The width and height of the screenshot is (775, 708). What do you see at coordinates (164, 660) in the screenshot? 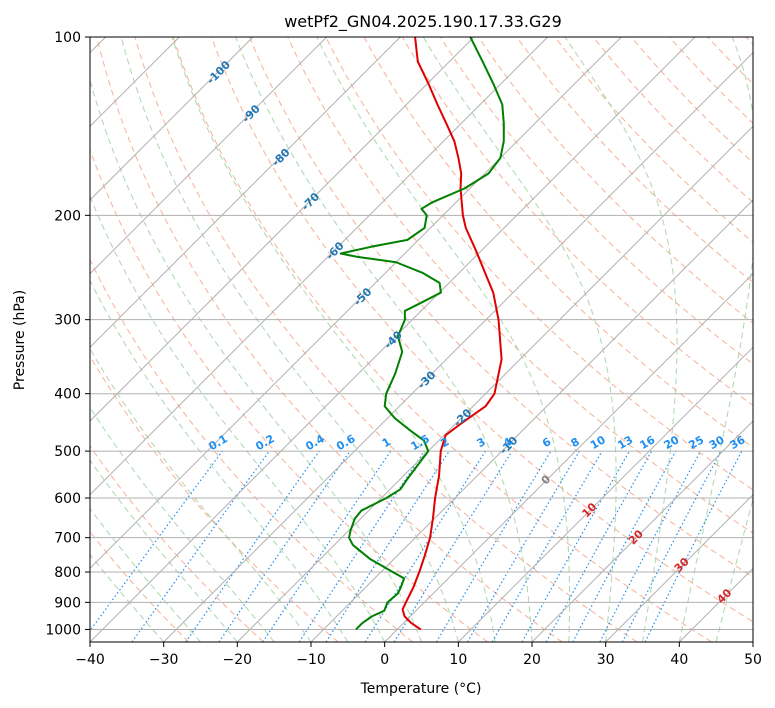
I see `x-tick-label: −30` at bounding box center [164, 660].